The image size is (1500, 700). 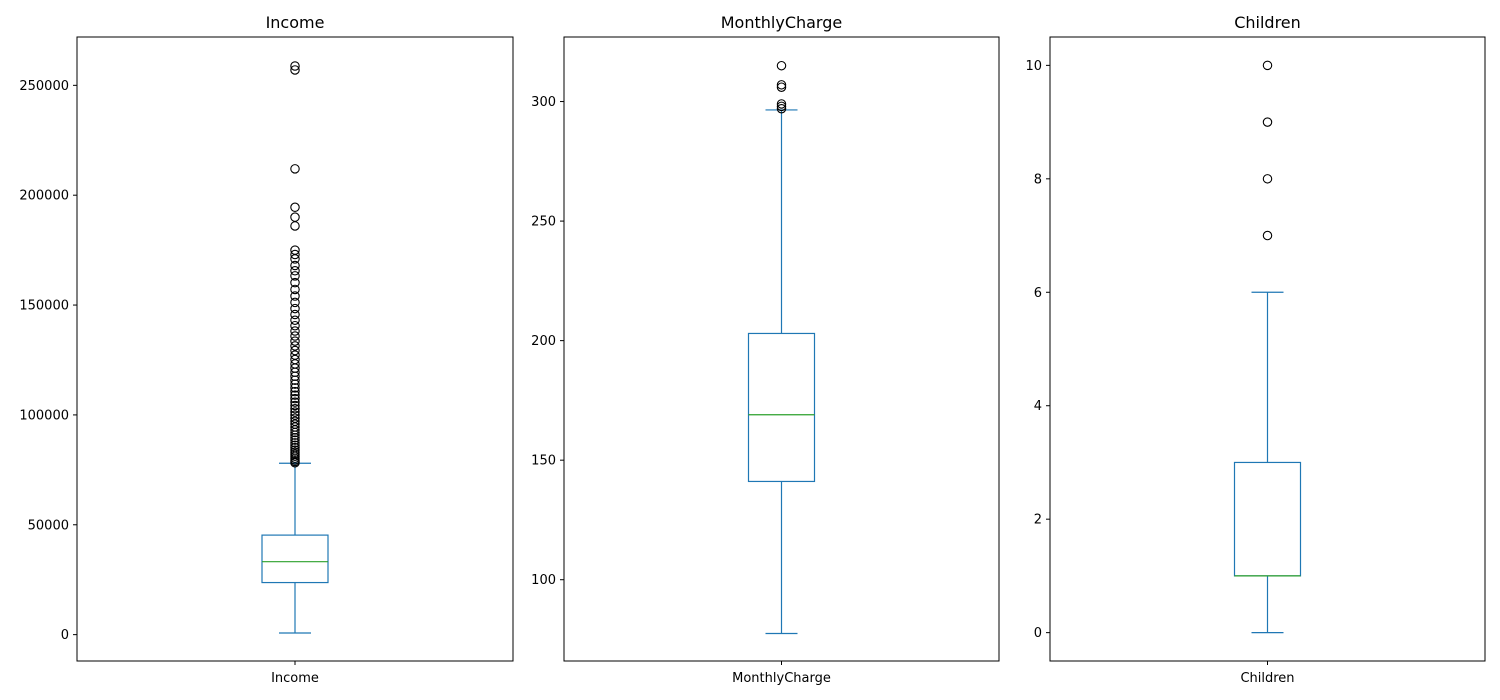 What do you see at coordinates (543, 461) in the screenshot?
I see `y-tick-label: 150` at bounding box center [543, 461].